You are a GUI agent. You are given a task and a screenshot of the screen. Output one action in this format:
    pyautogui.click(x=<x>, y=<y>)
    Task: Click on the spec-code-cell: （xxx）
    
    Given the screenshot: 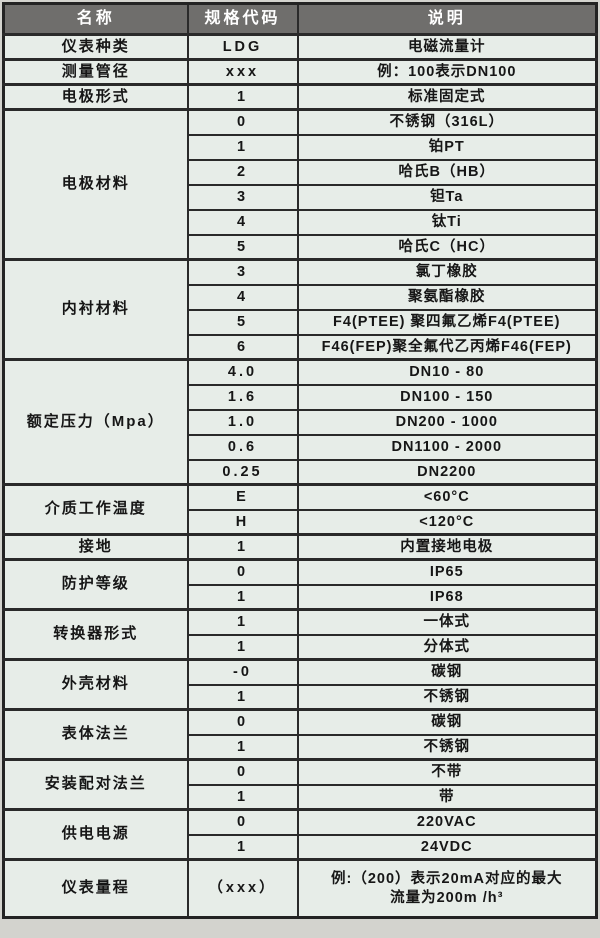 What is the action you would take?
    pyautogui.click(x=242, y=888)
    